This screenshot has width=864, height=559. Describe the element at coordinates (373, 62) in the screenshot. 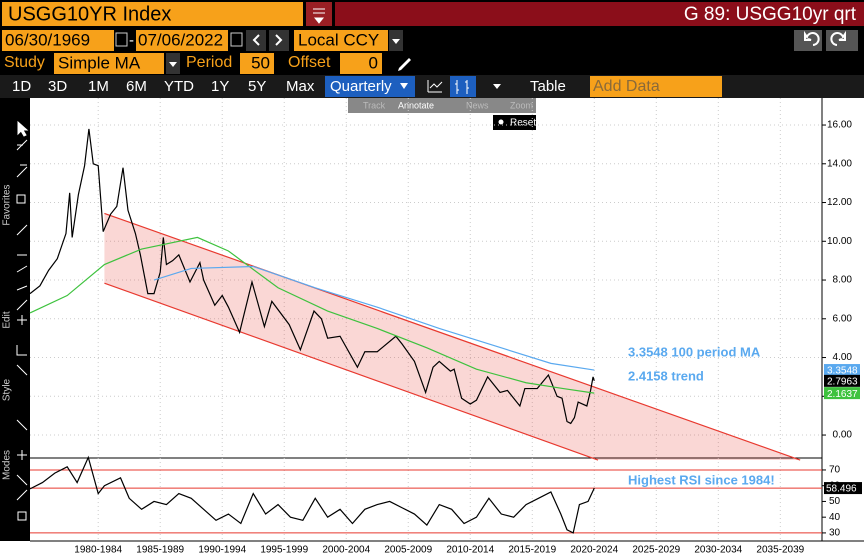

I see `offset: 0` at that location.